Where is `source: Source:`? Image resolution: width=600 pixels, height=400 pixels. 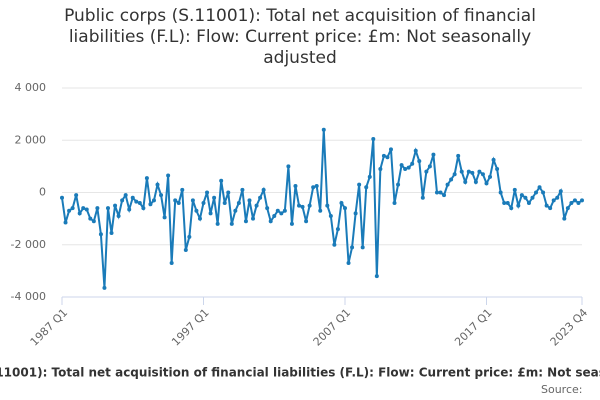
source: Source: is located at coordinates (562, 389).